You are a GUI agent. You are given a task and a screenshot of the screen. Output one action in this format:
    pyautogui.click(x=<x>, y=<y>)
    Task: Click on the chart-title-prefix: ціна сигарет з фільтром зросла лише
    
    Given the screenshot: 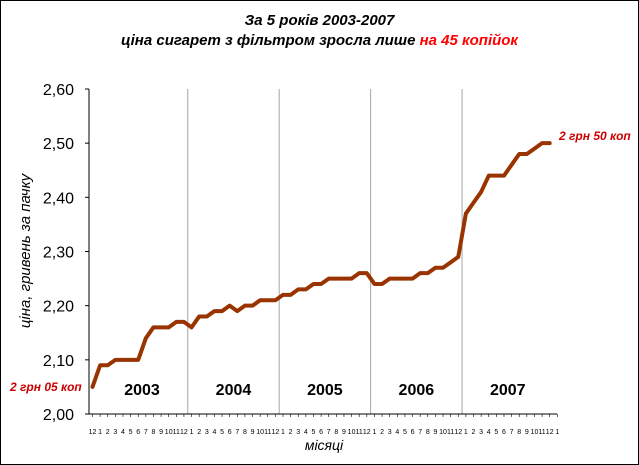 What is the action you would take?
    pyautogui.click(x=270, y=40)
    